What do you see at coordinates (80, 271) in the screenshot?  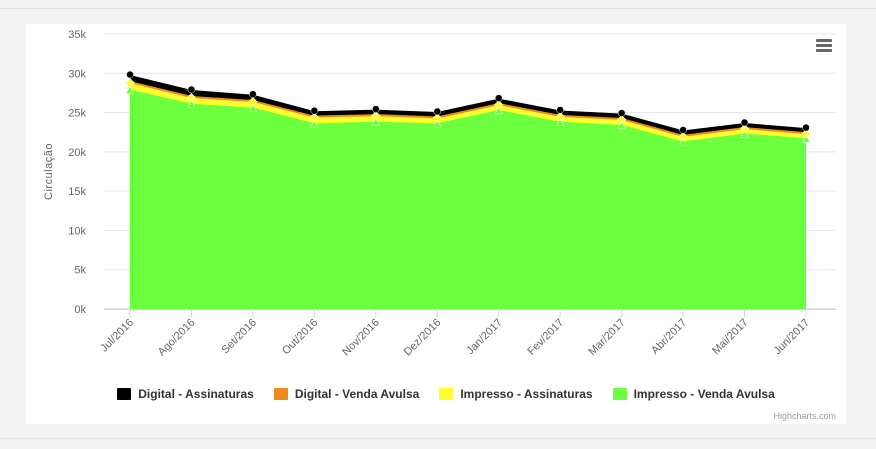 I see `y-tick-label: 5k` at bounding box center [80, 271].